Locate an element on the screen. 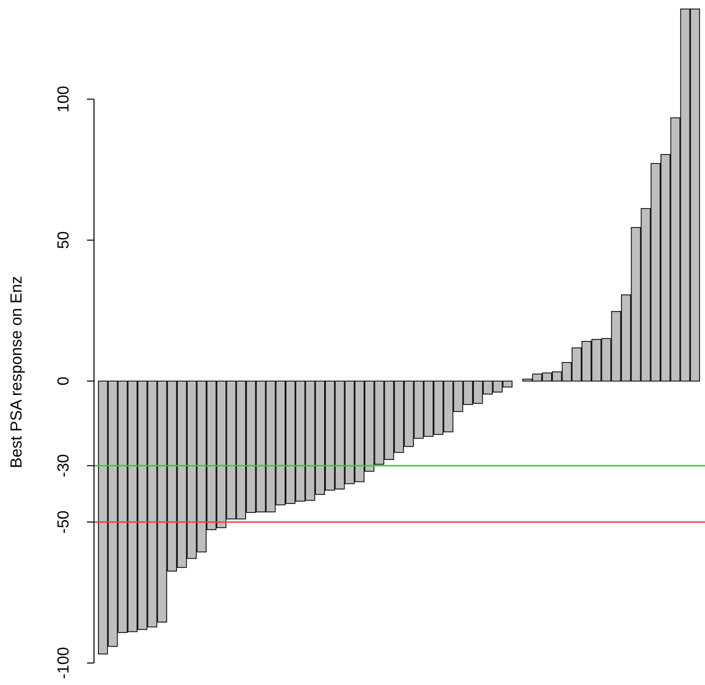  y-tick-label: 0 is located at coordinates (64, 381).